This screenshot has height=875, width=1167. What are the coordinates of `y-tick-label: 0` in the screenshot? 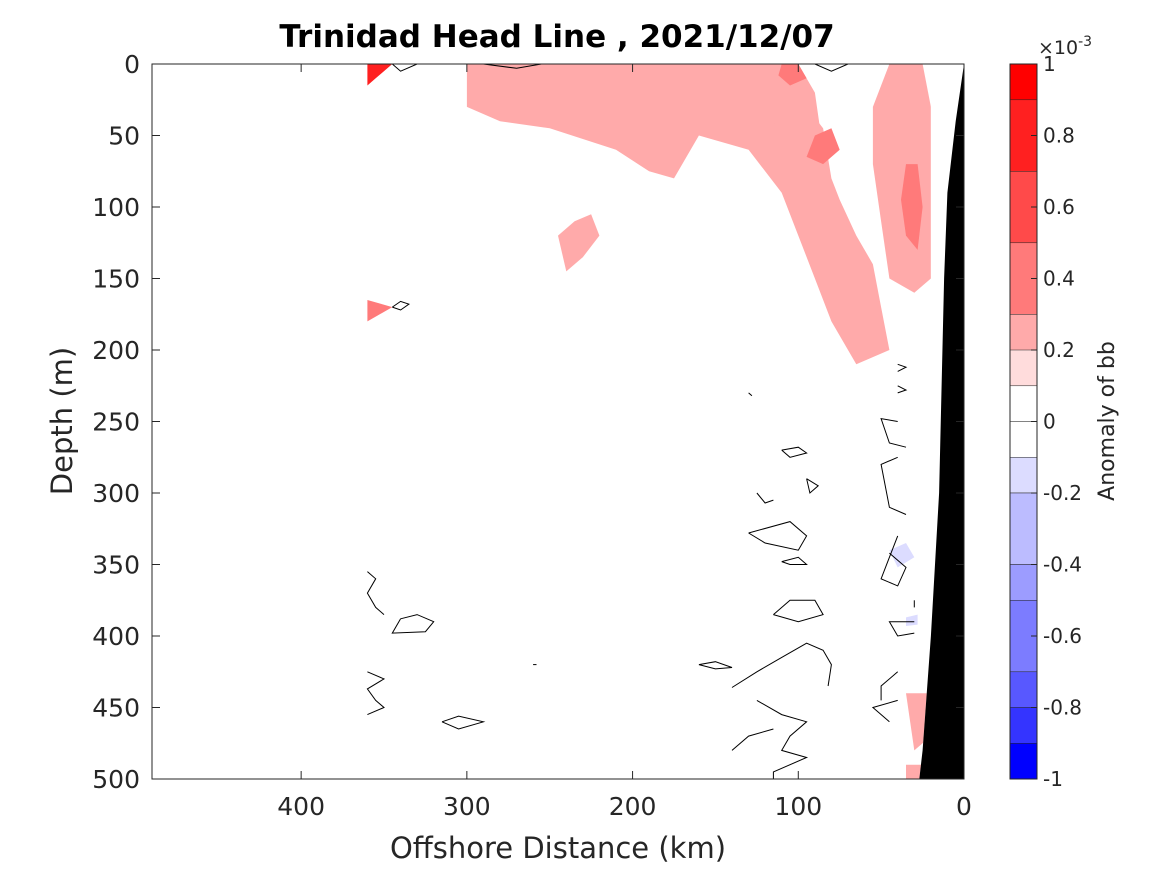 It's located at (132, 64).